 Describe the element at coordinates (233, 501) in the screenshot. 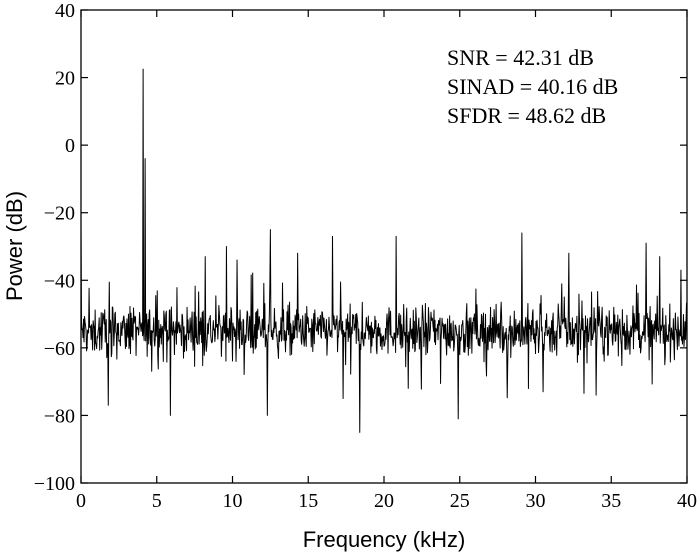

I see `x-tick-label: 10` at that location.